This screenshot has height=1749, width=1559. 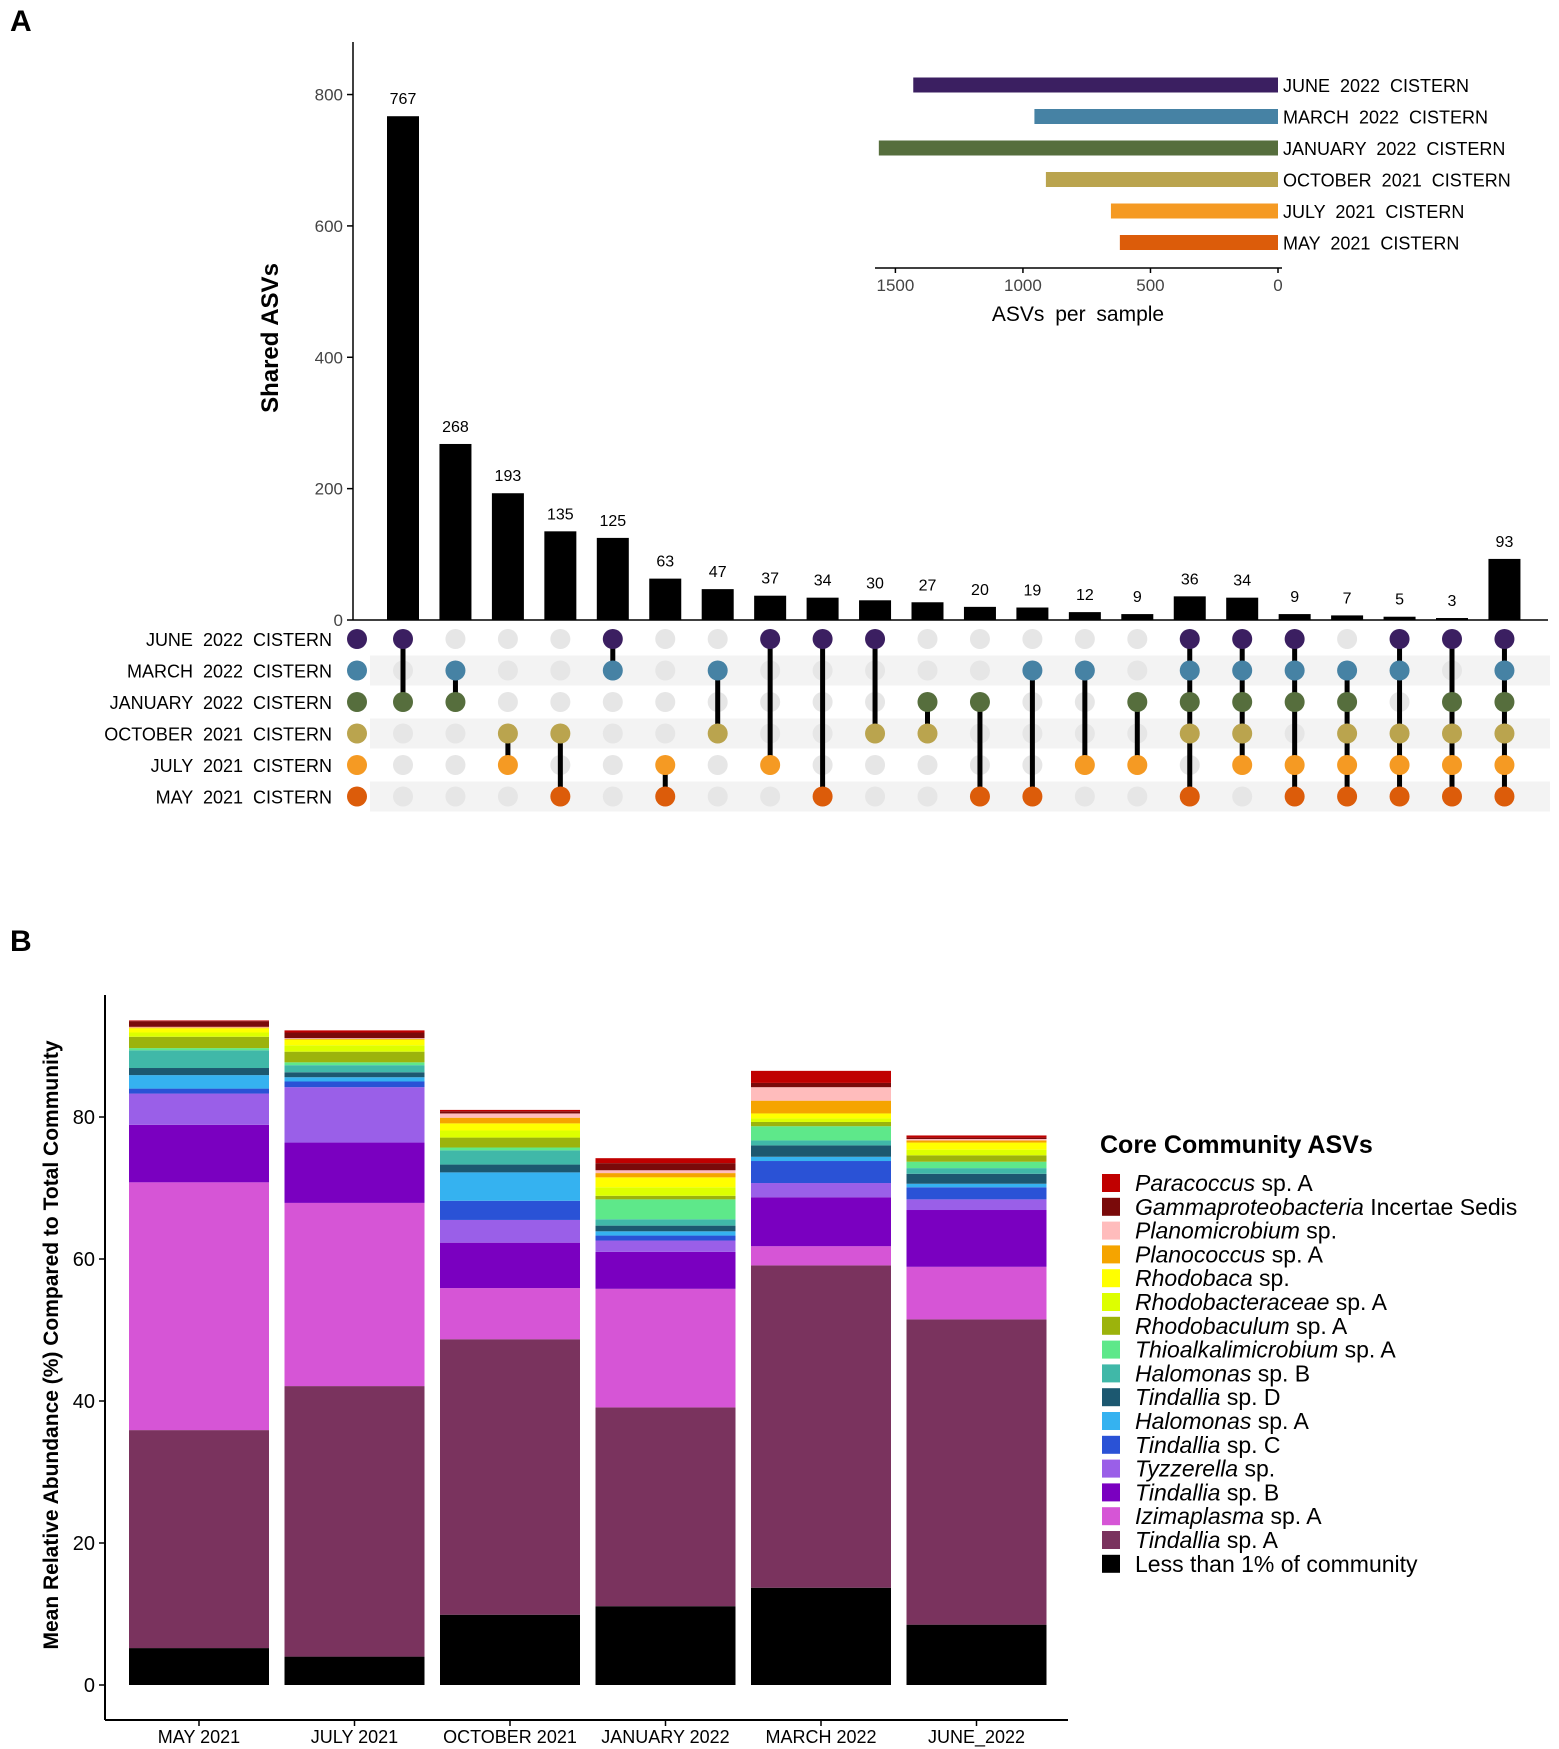 What do you see at coordinates (1023, 285) in the screenshot?
I see `set-size-x-tick-label-1000: 1000` at bounding box center [1023, 285].